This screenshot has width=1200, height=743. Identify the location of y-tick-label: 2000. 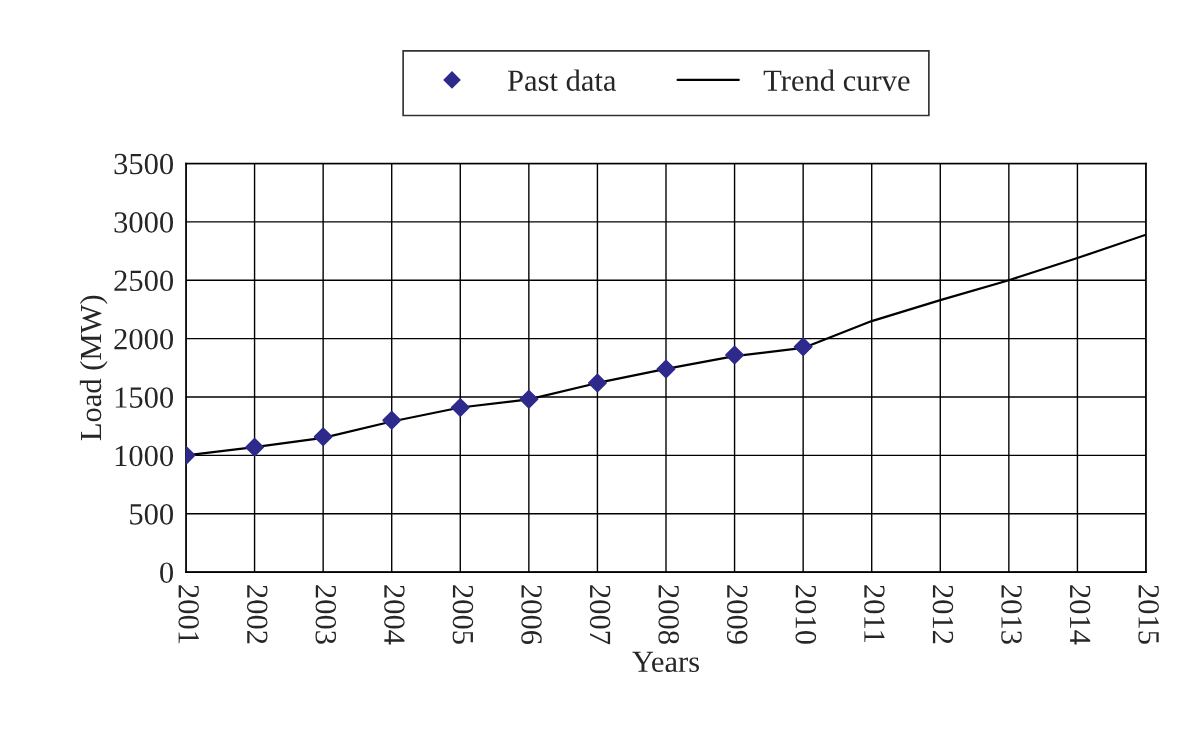
(144, 339).